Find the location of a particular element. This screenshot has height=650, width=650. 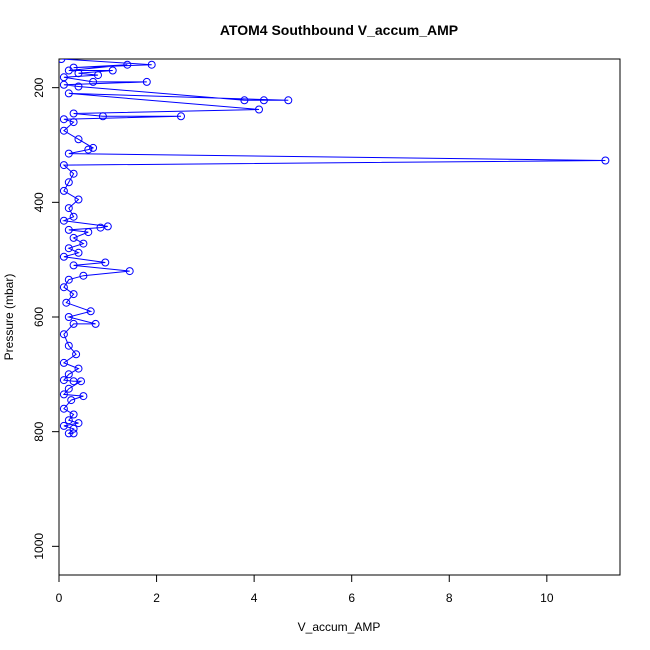

chart-title: ATOM4 Southbound V_accum_AMP is located at coordinates (339, 30).